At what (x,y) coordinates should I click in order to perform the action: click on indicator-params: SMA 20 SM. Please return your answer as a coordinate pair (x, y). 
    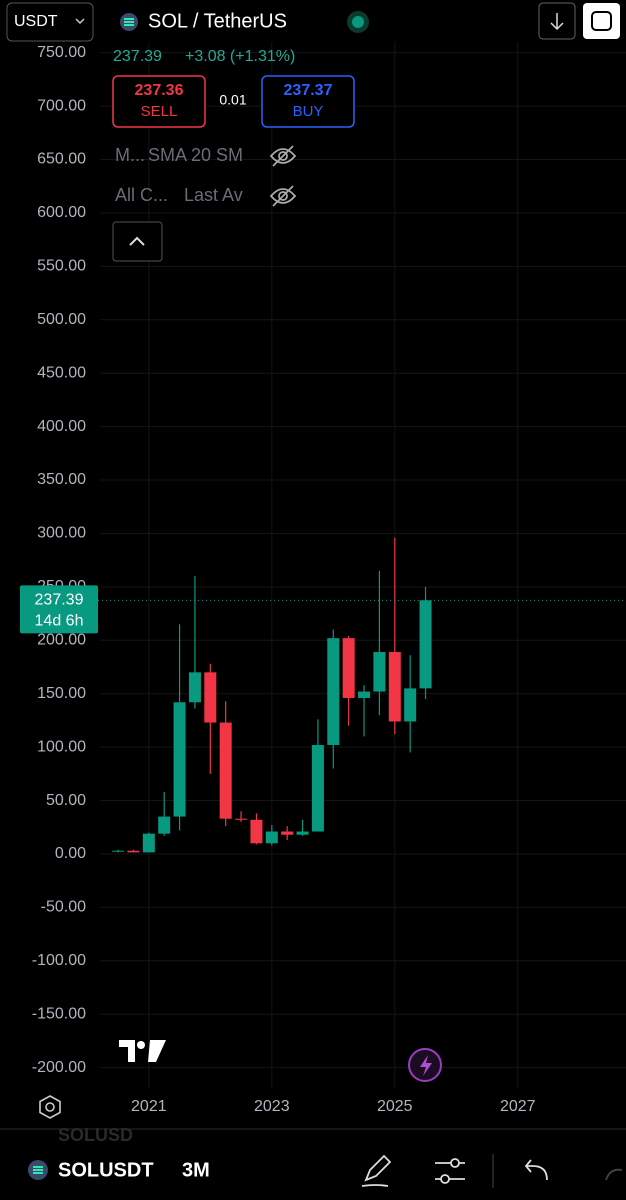
    Looking at the image, I should click on (195, 155).